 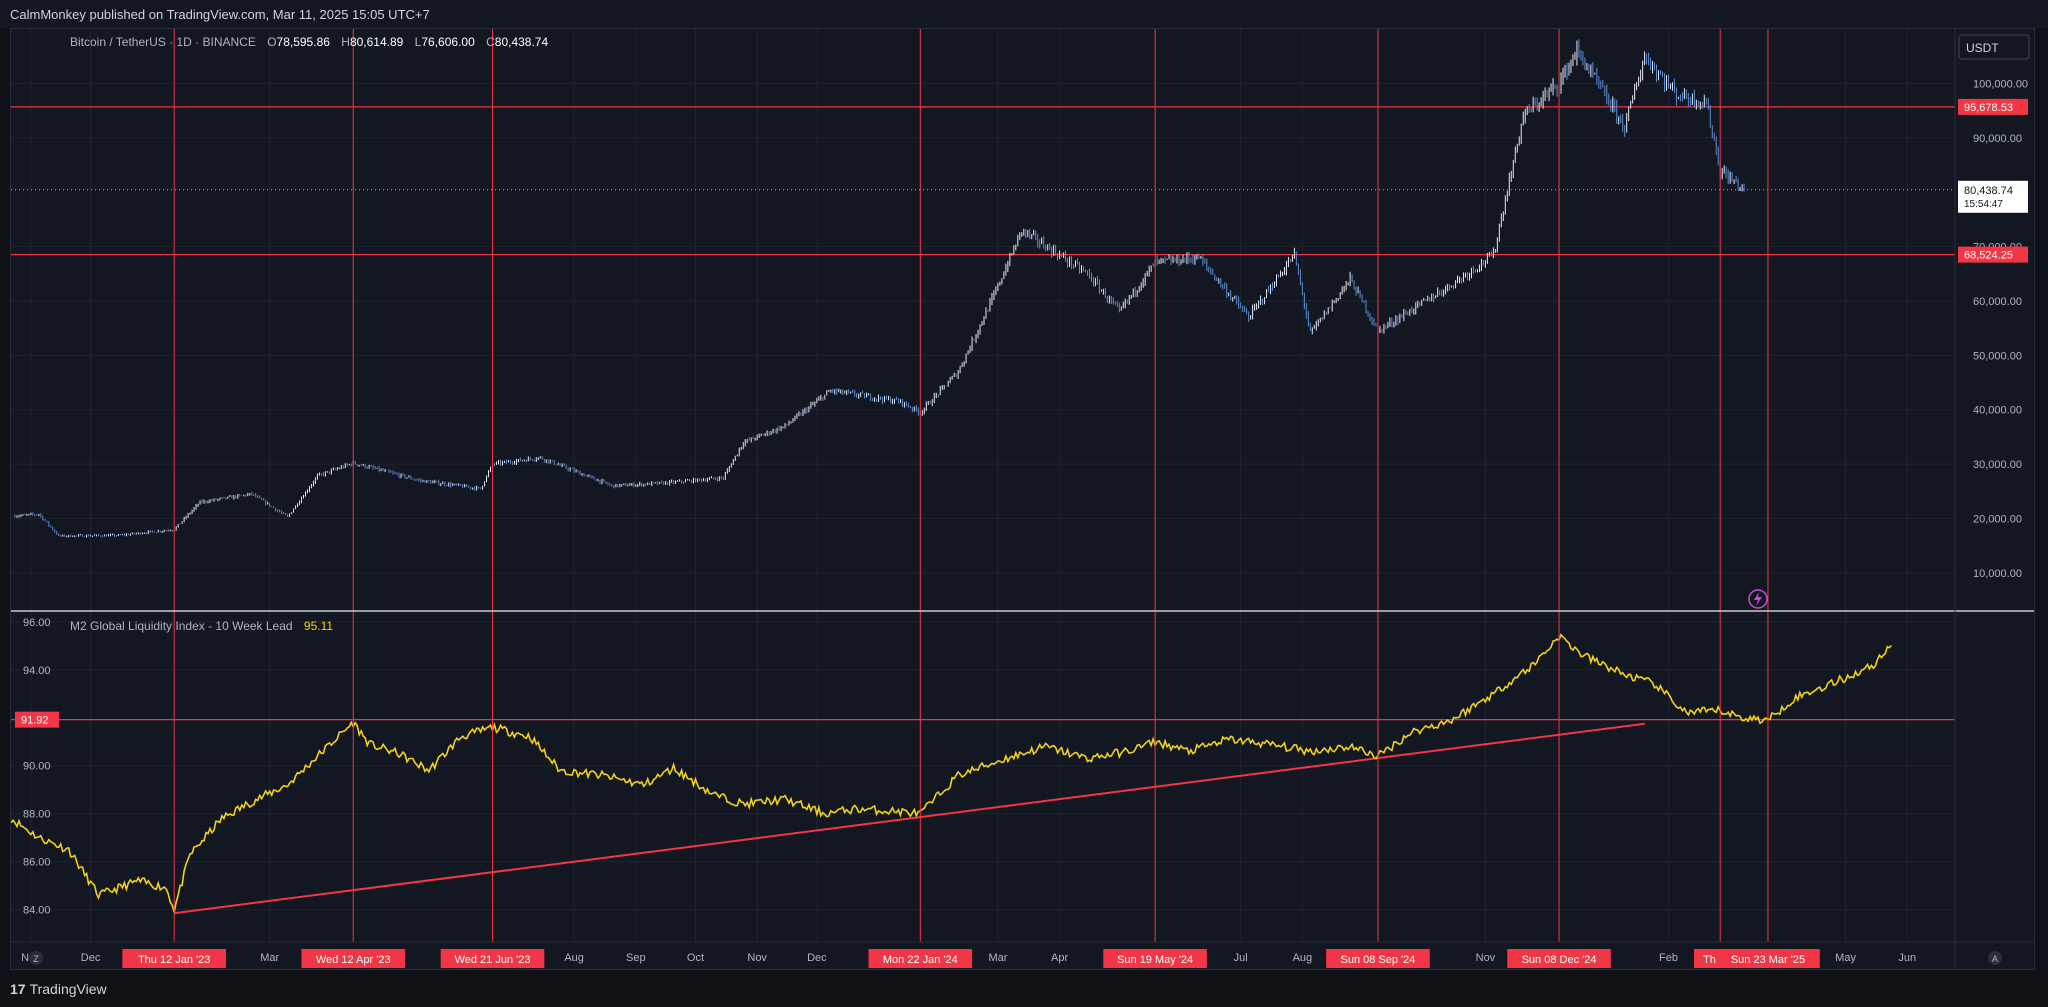 I want to click on m2-legend-title: M2 Global Liquidity Index - 10 Week Lead, so click(x=181, y=626).